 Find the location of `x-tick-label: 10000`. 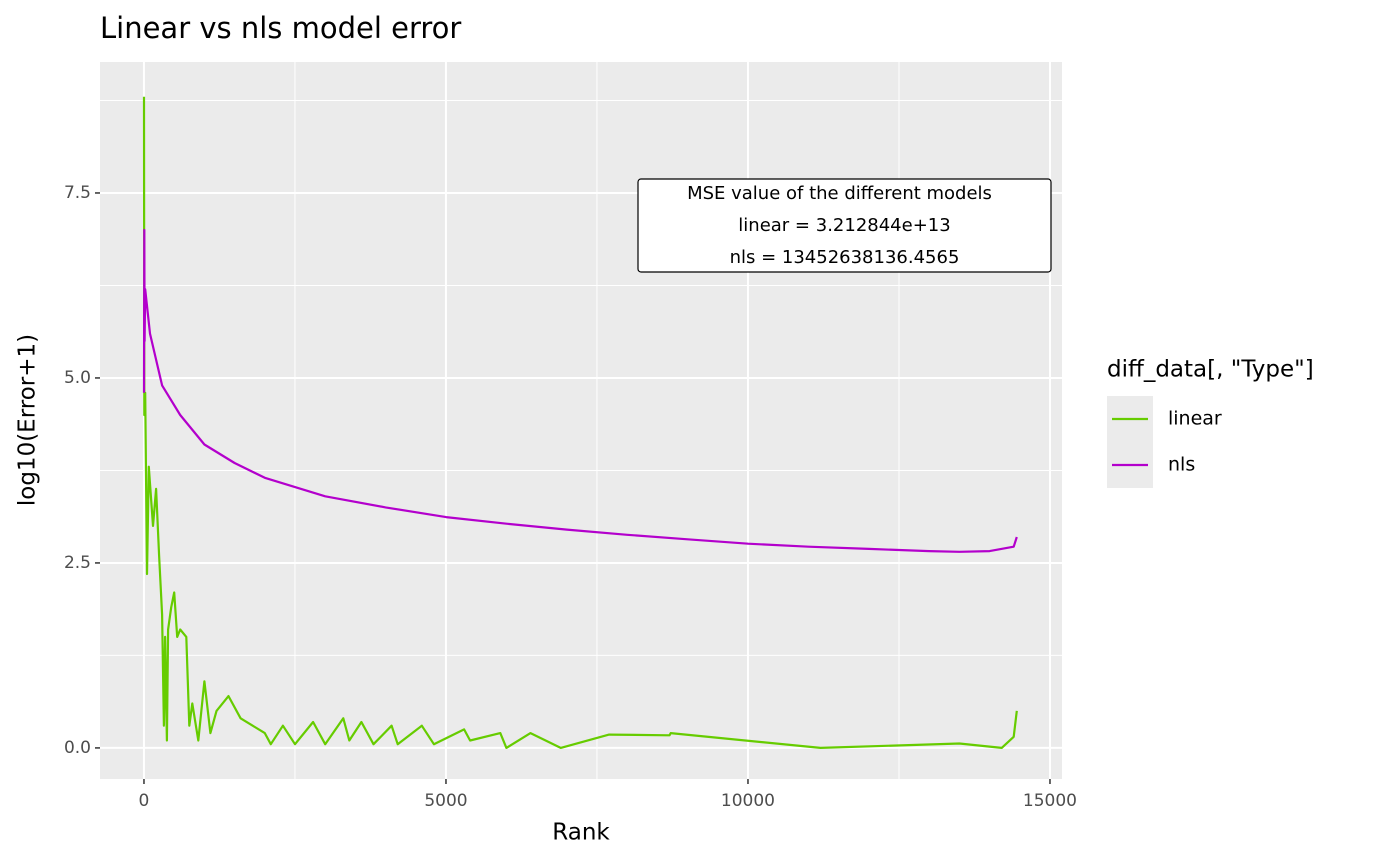

x-tick-label: 10000 is located at coordinates (748, 801).